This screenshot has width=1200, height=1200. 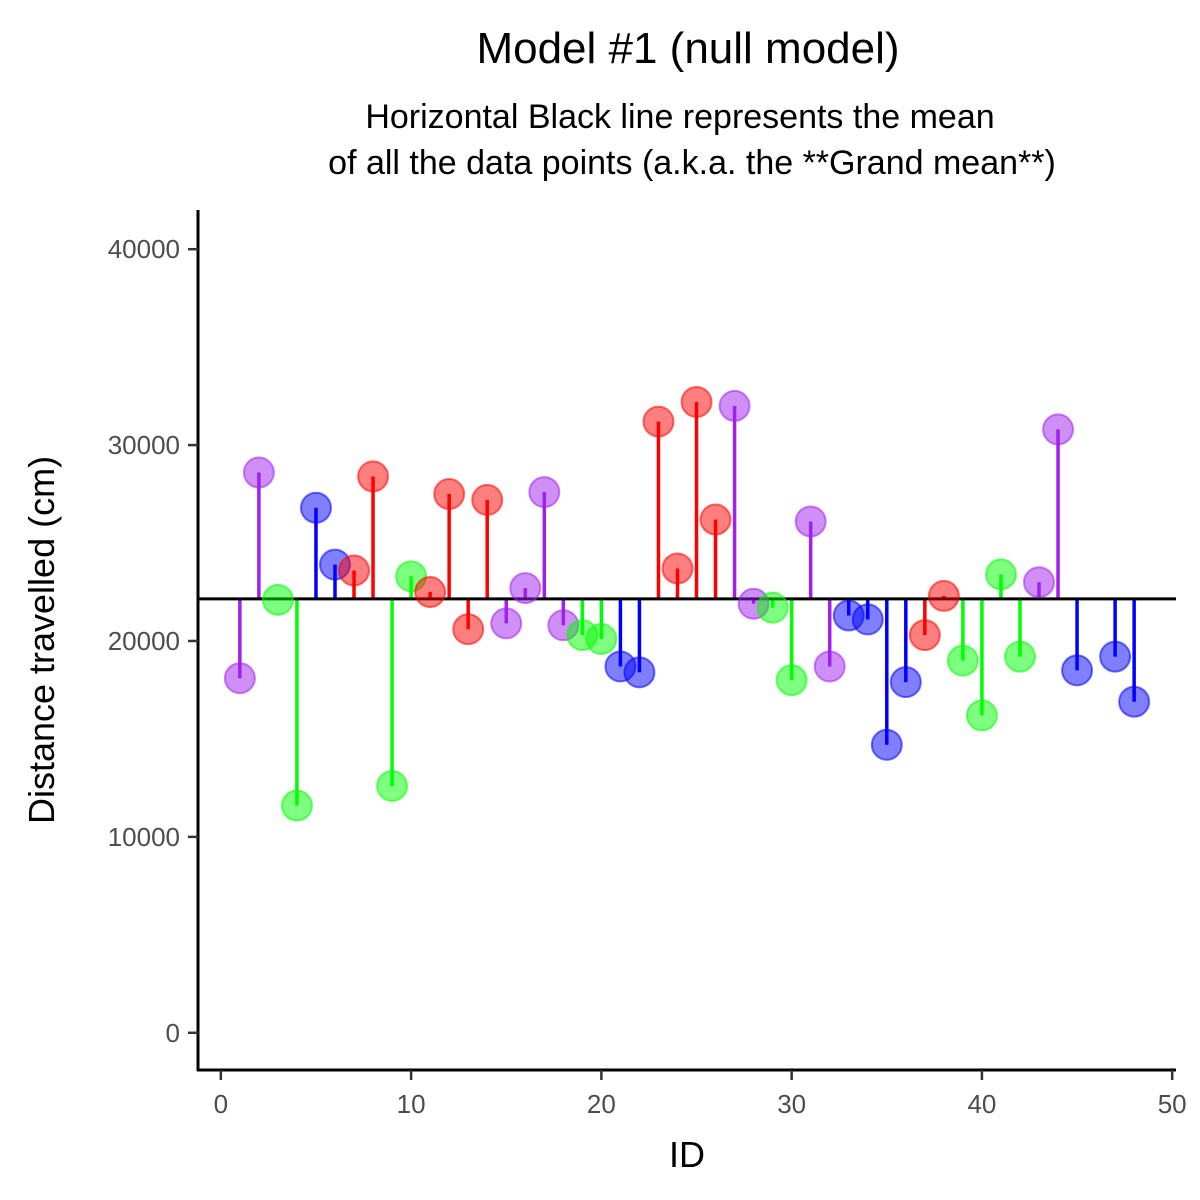 I want to click on y-tick-label: 10000, so click(x=144, y=837).